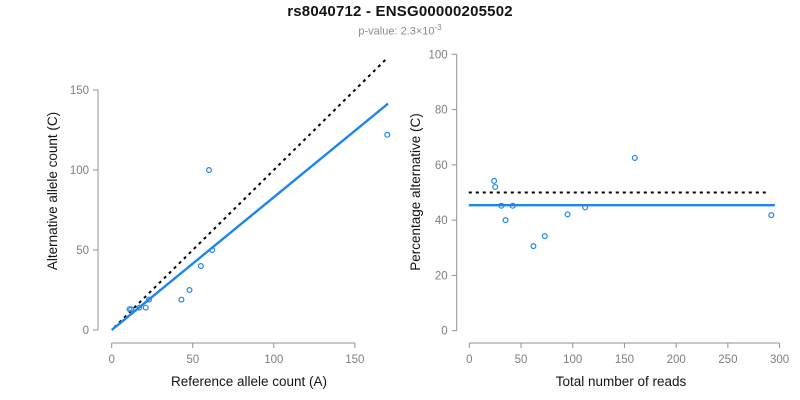 This screenshot has width=800, height=400. What do you see at coordinates (441, 276) in the screenshot?
I see `y-tick-label: 20` at bounding box center [441, 276].